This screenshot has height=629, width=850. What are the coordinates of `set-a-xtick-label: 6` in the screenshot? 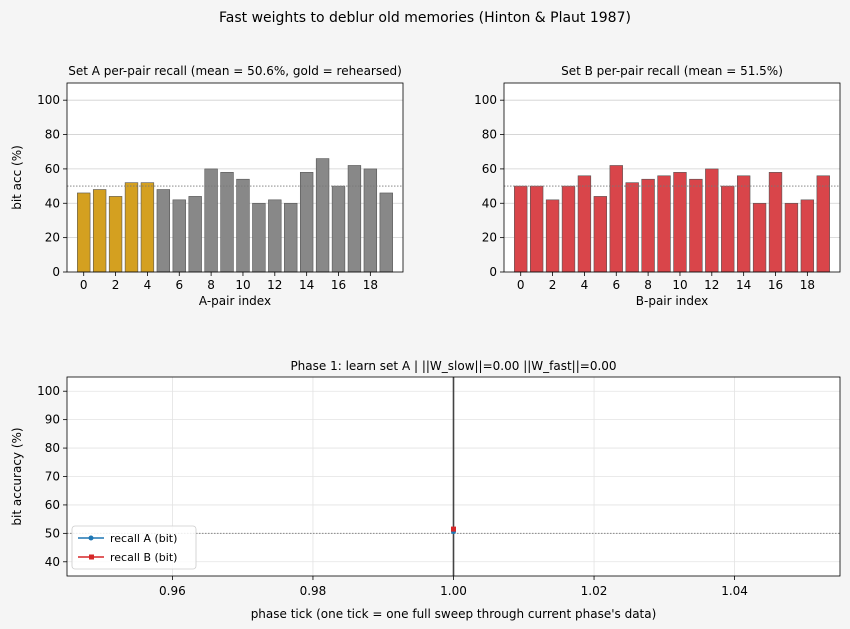 It's located at (179, 285).